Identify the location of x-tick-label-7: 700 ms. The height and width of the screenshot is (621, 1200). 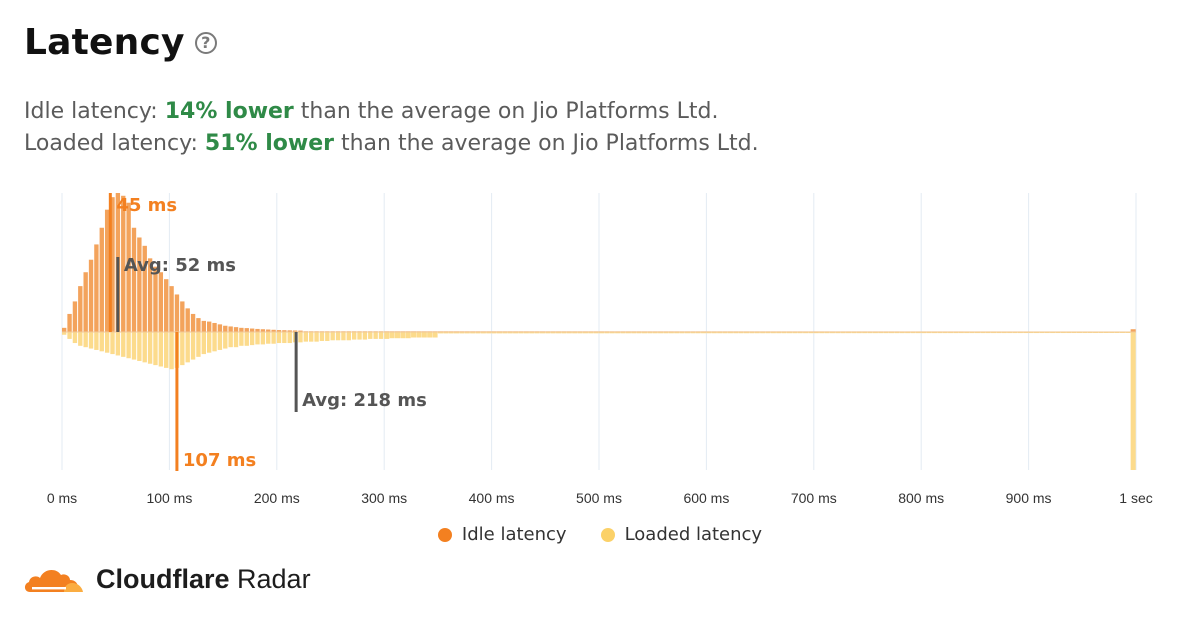
(814, 498).